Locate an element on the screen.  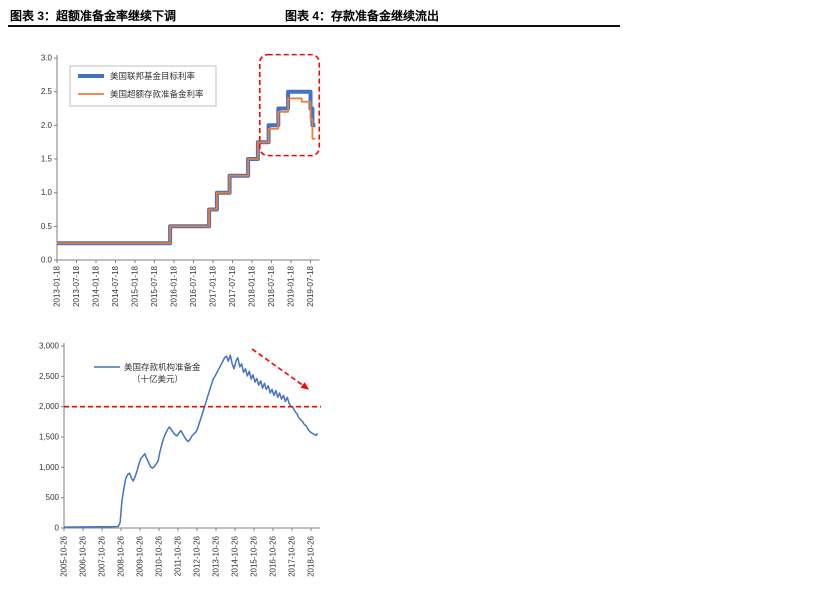
header-divider is located at coordinates (314, 26).